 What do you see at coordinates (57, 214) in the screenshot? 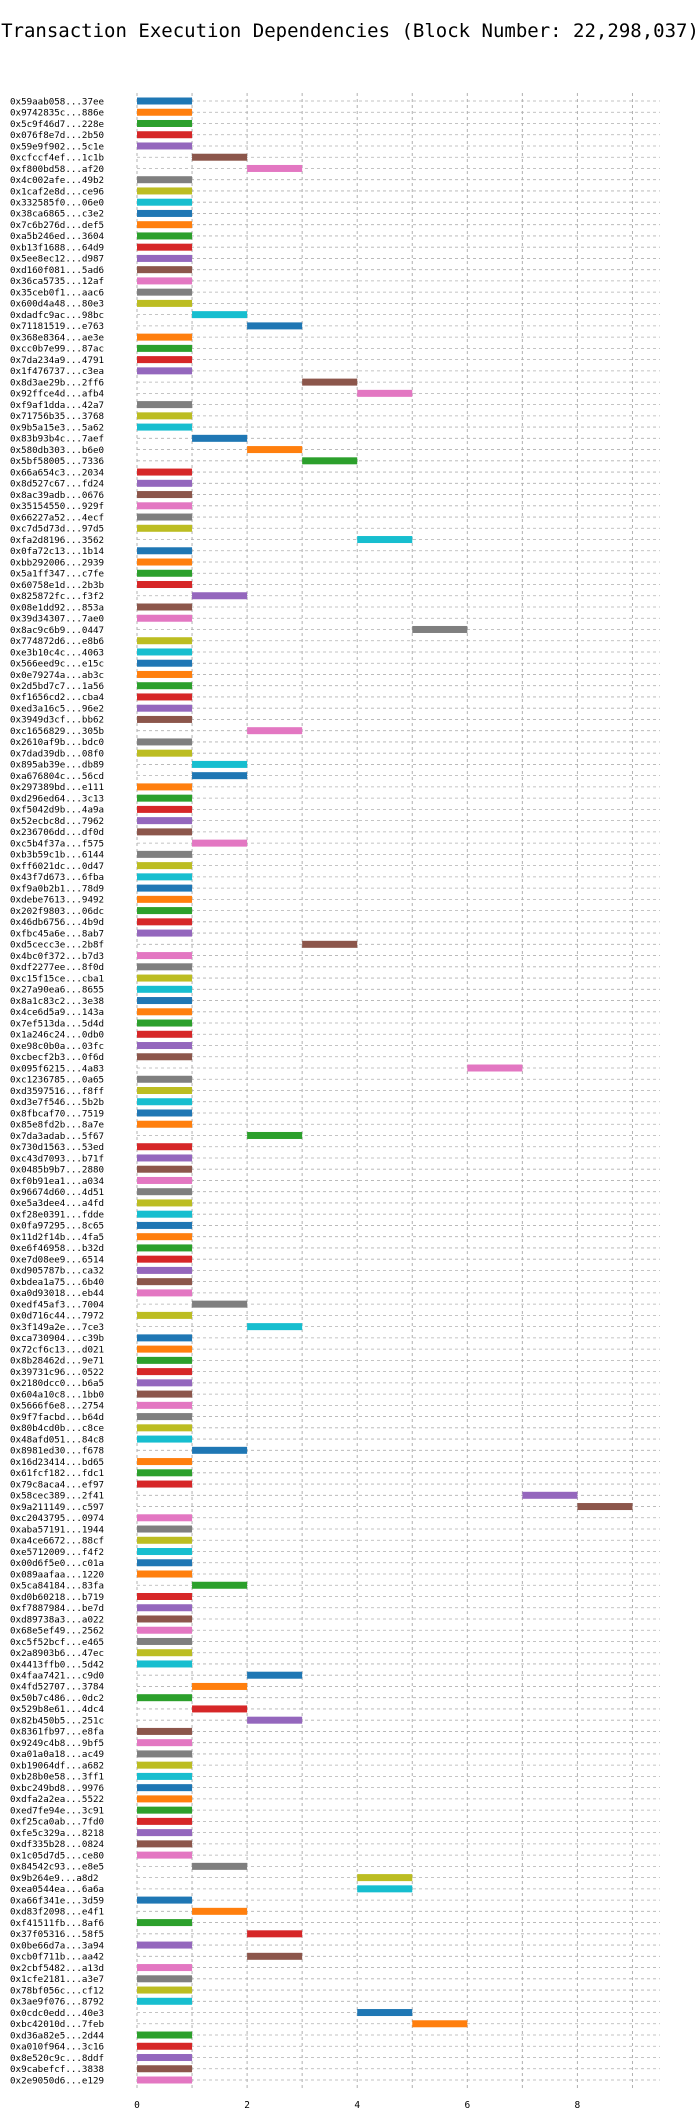
I see `transaction-label: 0x38ca6865...c3e2` at bounding box center [57, 214].